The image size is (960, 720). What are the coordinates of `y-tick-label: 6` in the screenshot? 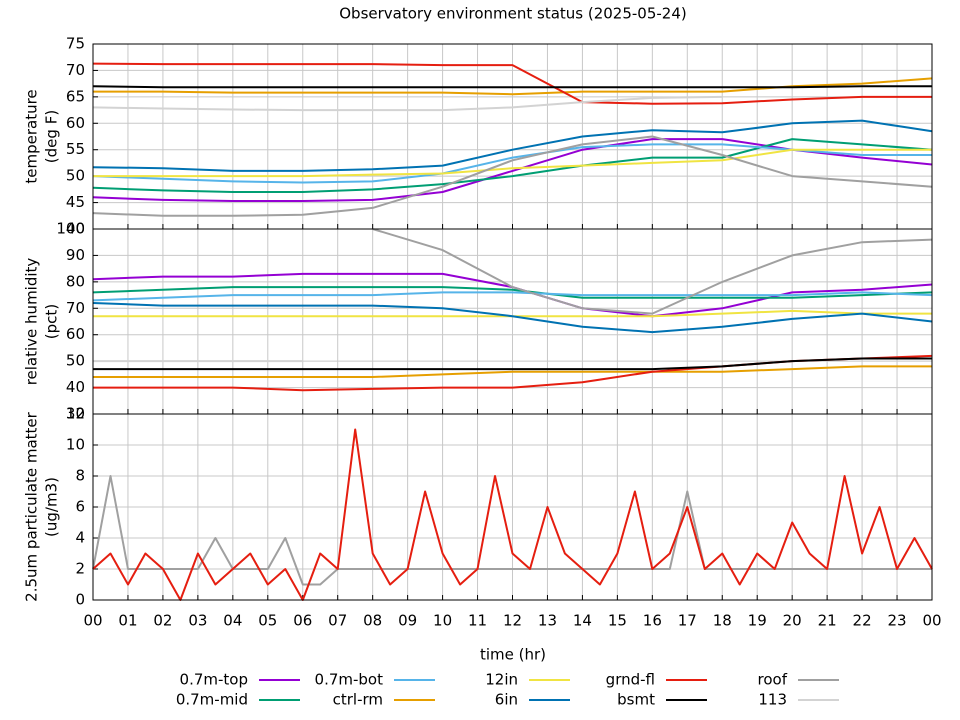 It's located at (80, 507).